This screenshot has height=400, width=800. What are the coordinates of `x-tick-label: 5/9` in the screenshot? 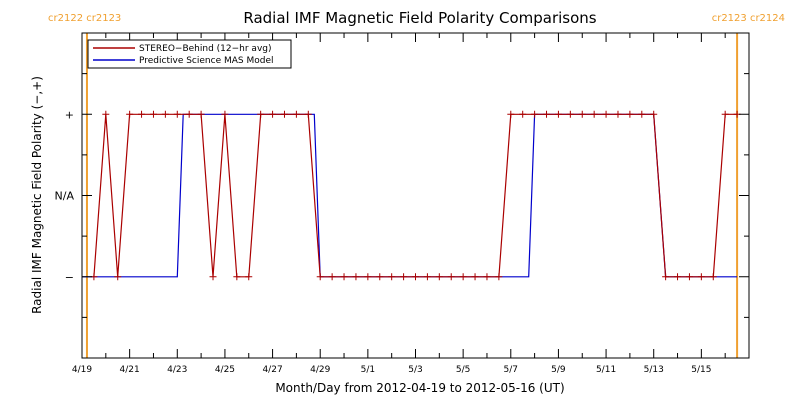 It's located at (558, 370).